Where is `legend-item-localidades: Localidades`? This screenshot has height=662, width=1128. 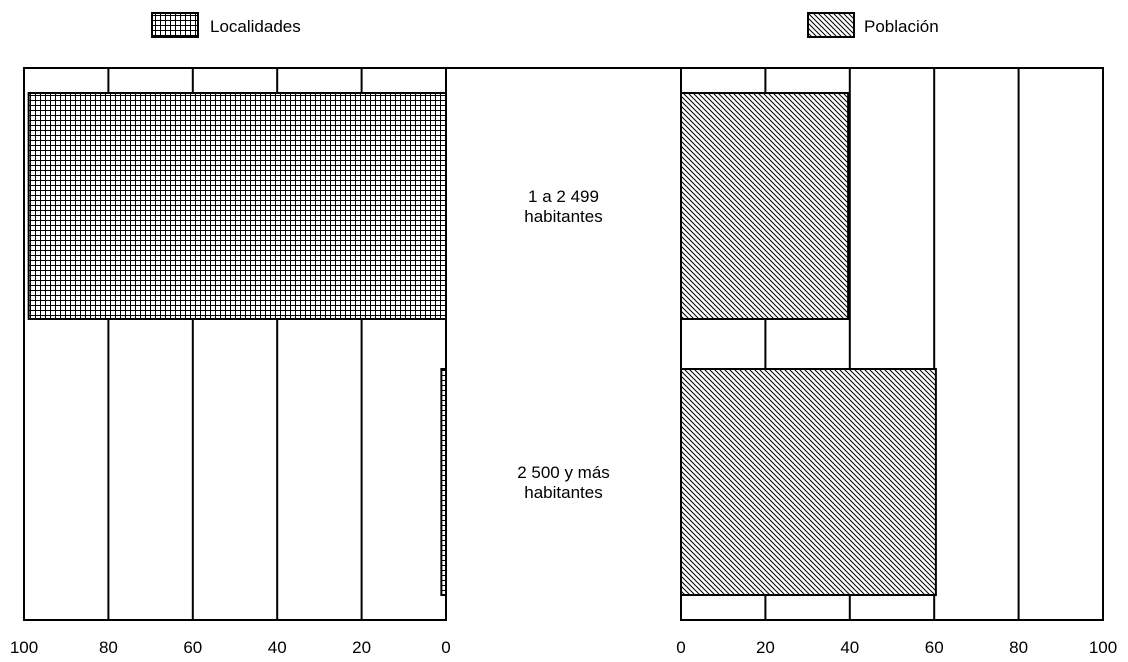
legend-item-localidades: Localidades is located at coordinates (226, 25).